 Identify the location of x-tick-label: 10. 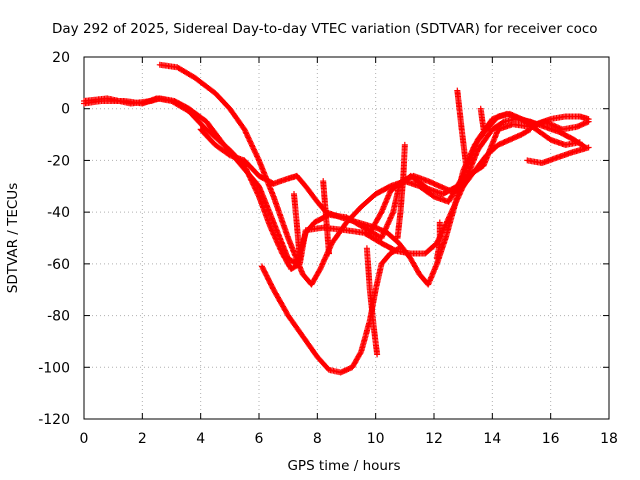
(376, 439).